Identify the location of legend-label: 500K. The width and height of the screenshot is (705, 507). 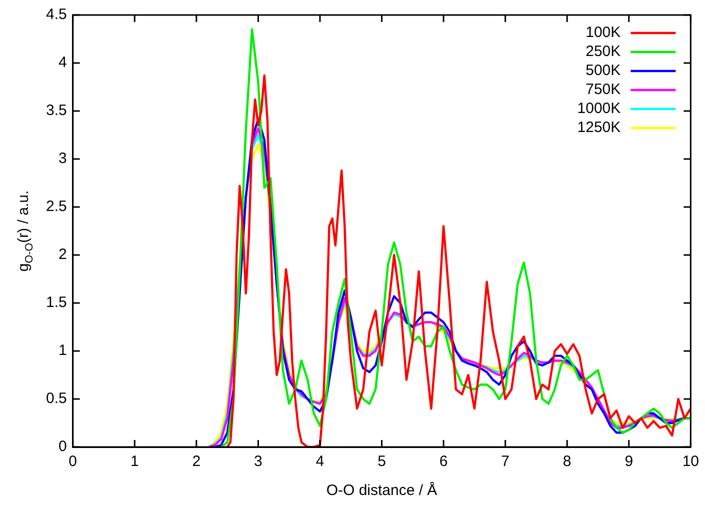
(603, 71).